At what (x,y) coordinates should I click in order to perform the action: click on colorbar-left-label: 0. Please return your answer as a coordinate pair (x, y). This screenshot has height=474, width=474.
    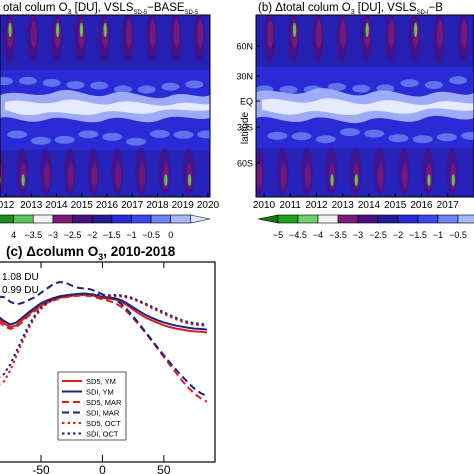
    Looking at the image, I should click on (170, 235).